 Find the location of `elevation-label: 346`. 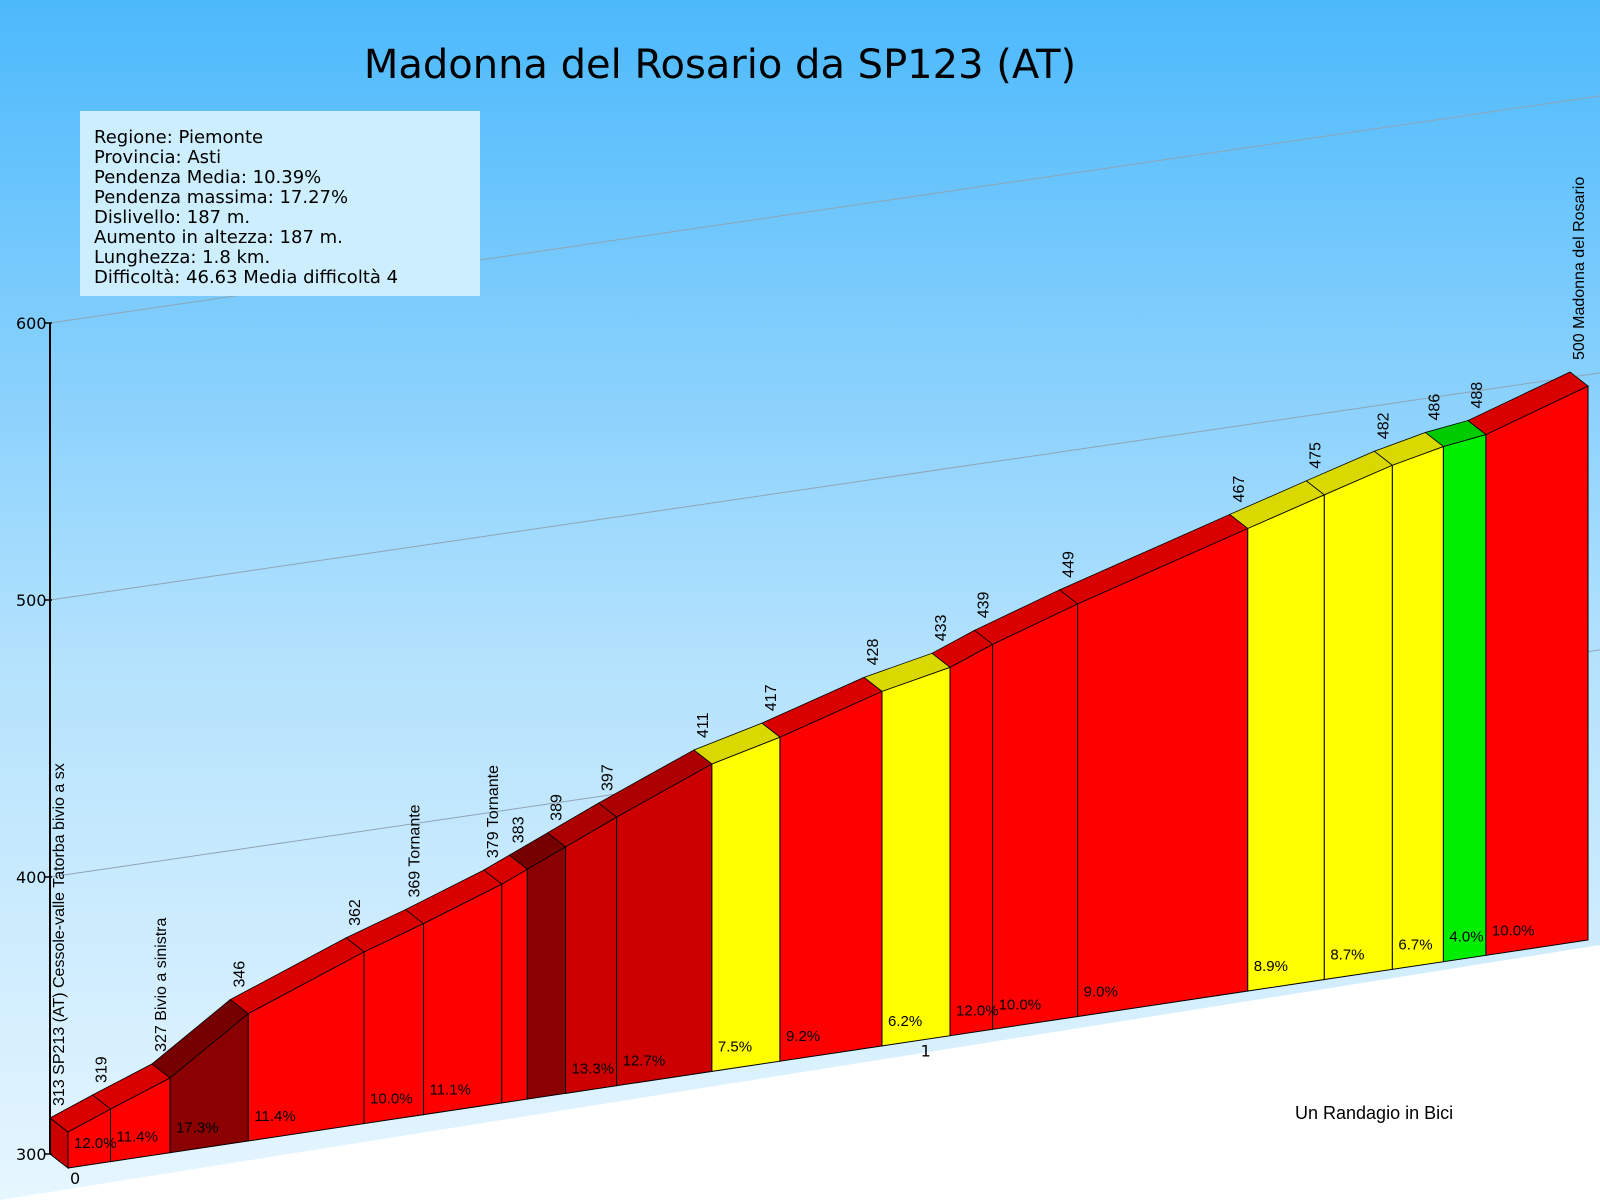

elevation-label: 346 is located at coordinates (239, 974).